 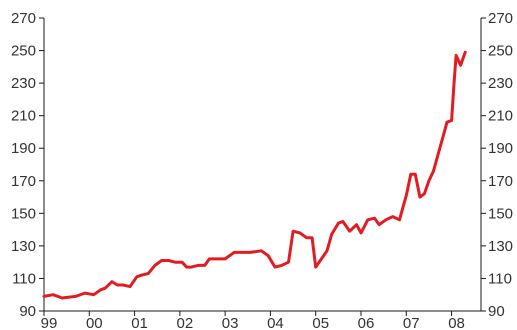 What do you see at coordinates (366, 322) in the screenshot?
I see `x-tick-label: 06` at bounding box center [366, 322].